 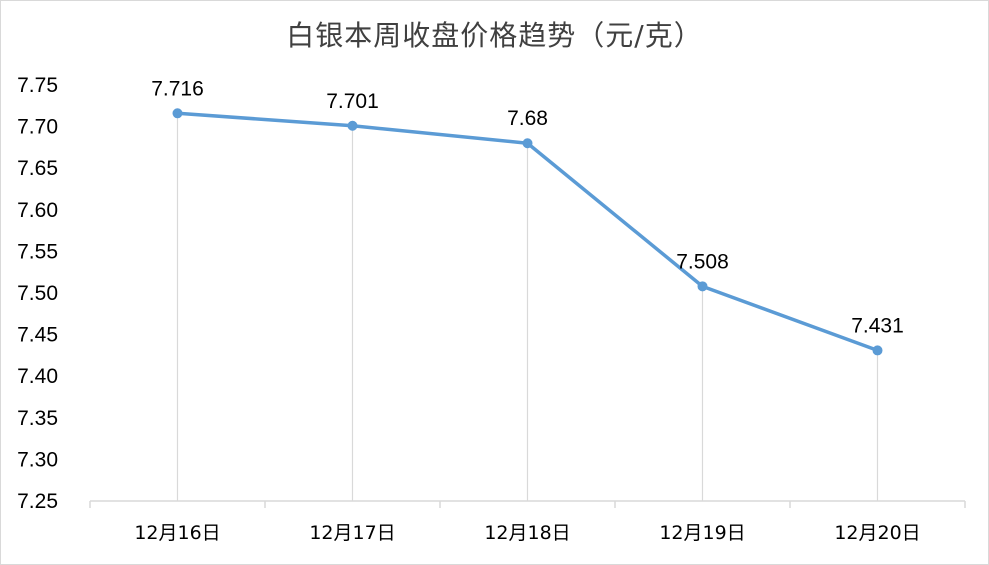 What do you see at coordinates (877, 533) in the screenshot?
I see `x-tick-label: 12月20日` at bounding box center [877, 533].